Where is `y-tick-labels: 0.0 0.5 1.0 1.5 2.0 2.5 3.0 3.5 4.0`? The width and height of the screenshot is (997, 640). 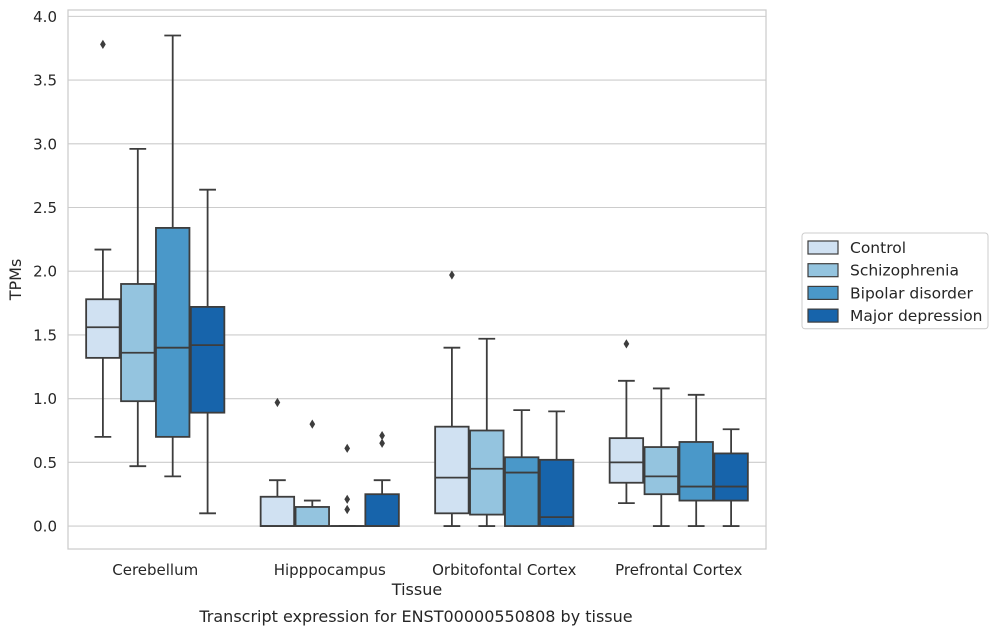 y-tick-labels: 0.0 0.5 1.0 1.5 2.0 2.5 3.0 3.5 4.0 is located at coordinates (45, 272).